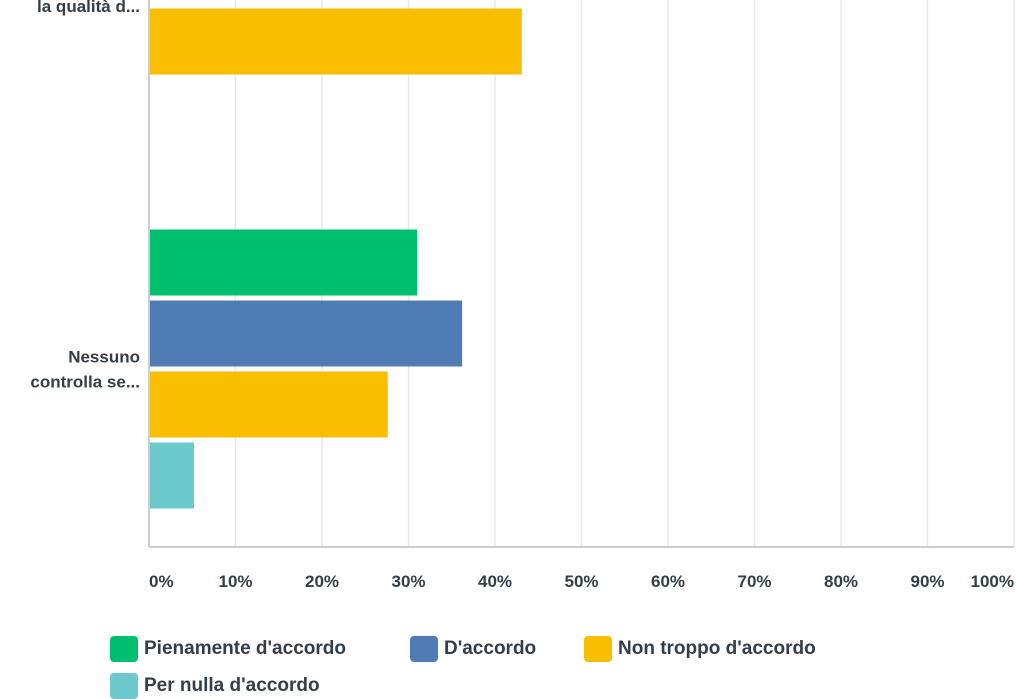 The image size is (1016, 699). I want to click on legend-label: Pienamente d'accordo, so click(245, 648).